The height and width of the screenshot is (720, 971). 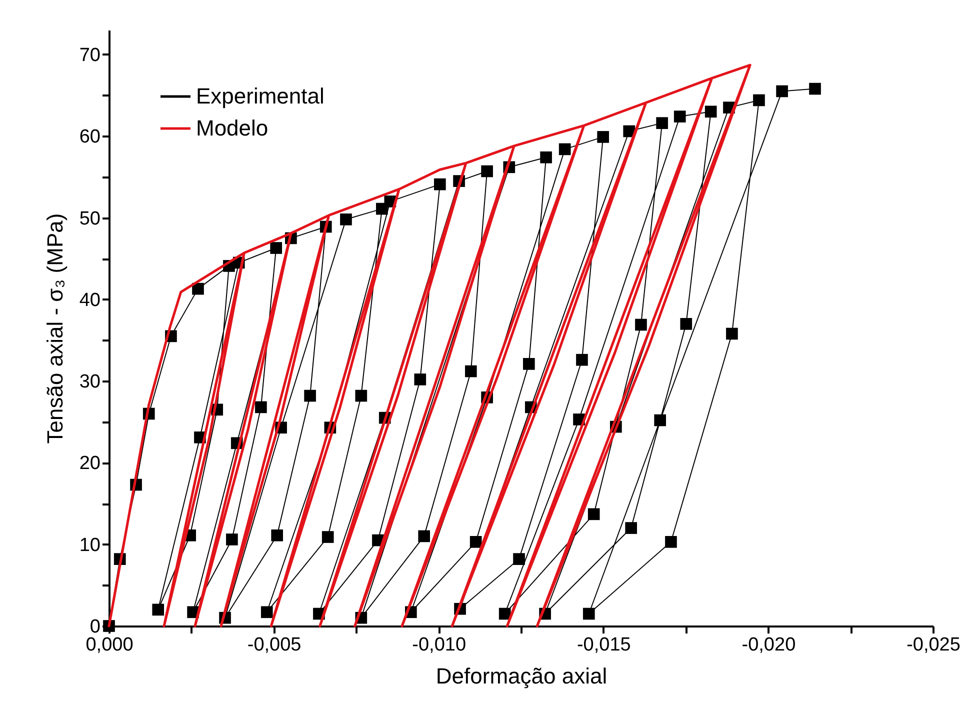 I want to click on legend-label: Experimental, so click(x=260, y=96).